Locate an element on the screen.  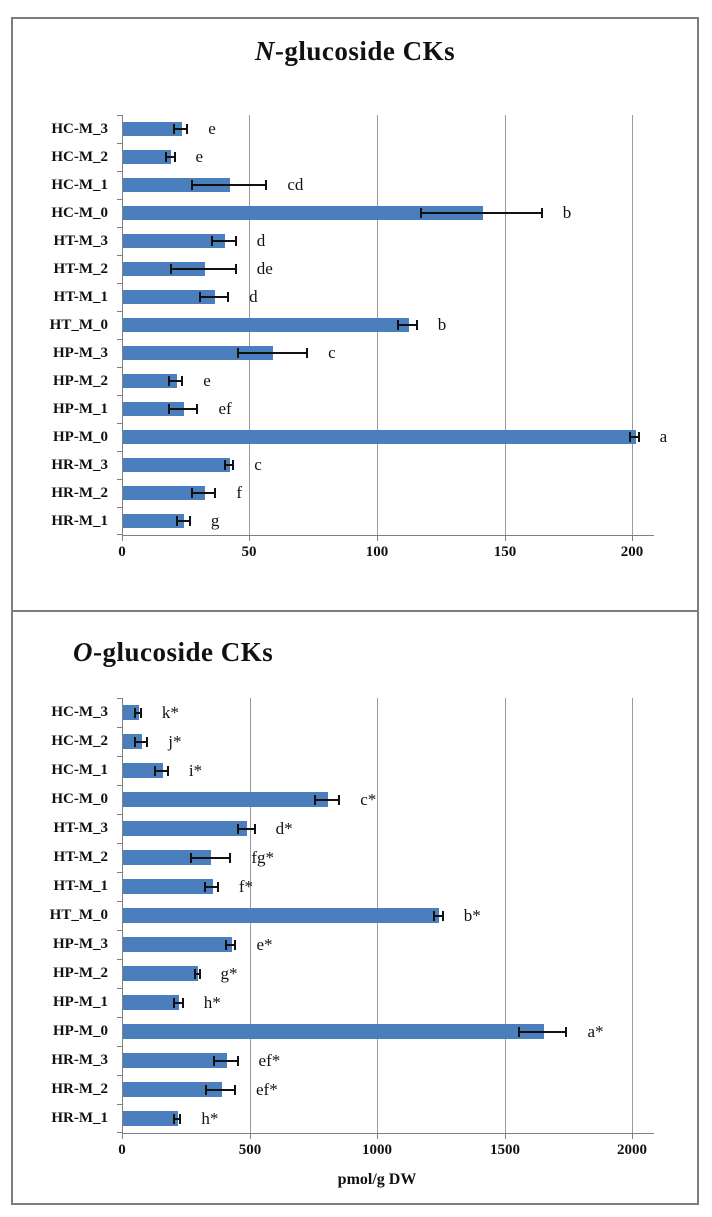
sig-letter: b* is located at coordinates (472, 915).